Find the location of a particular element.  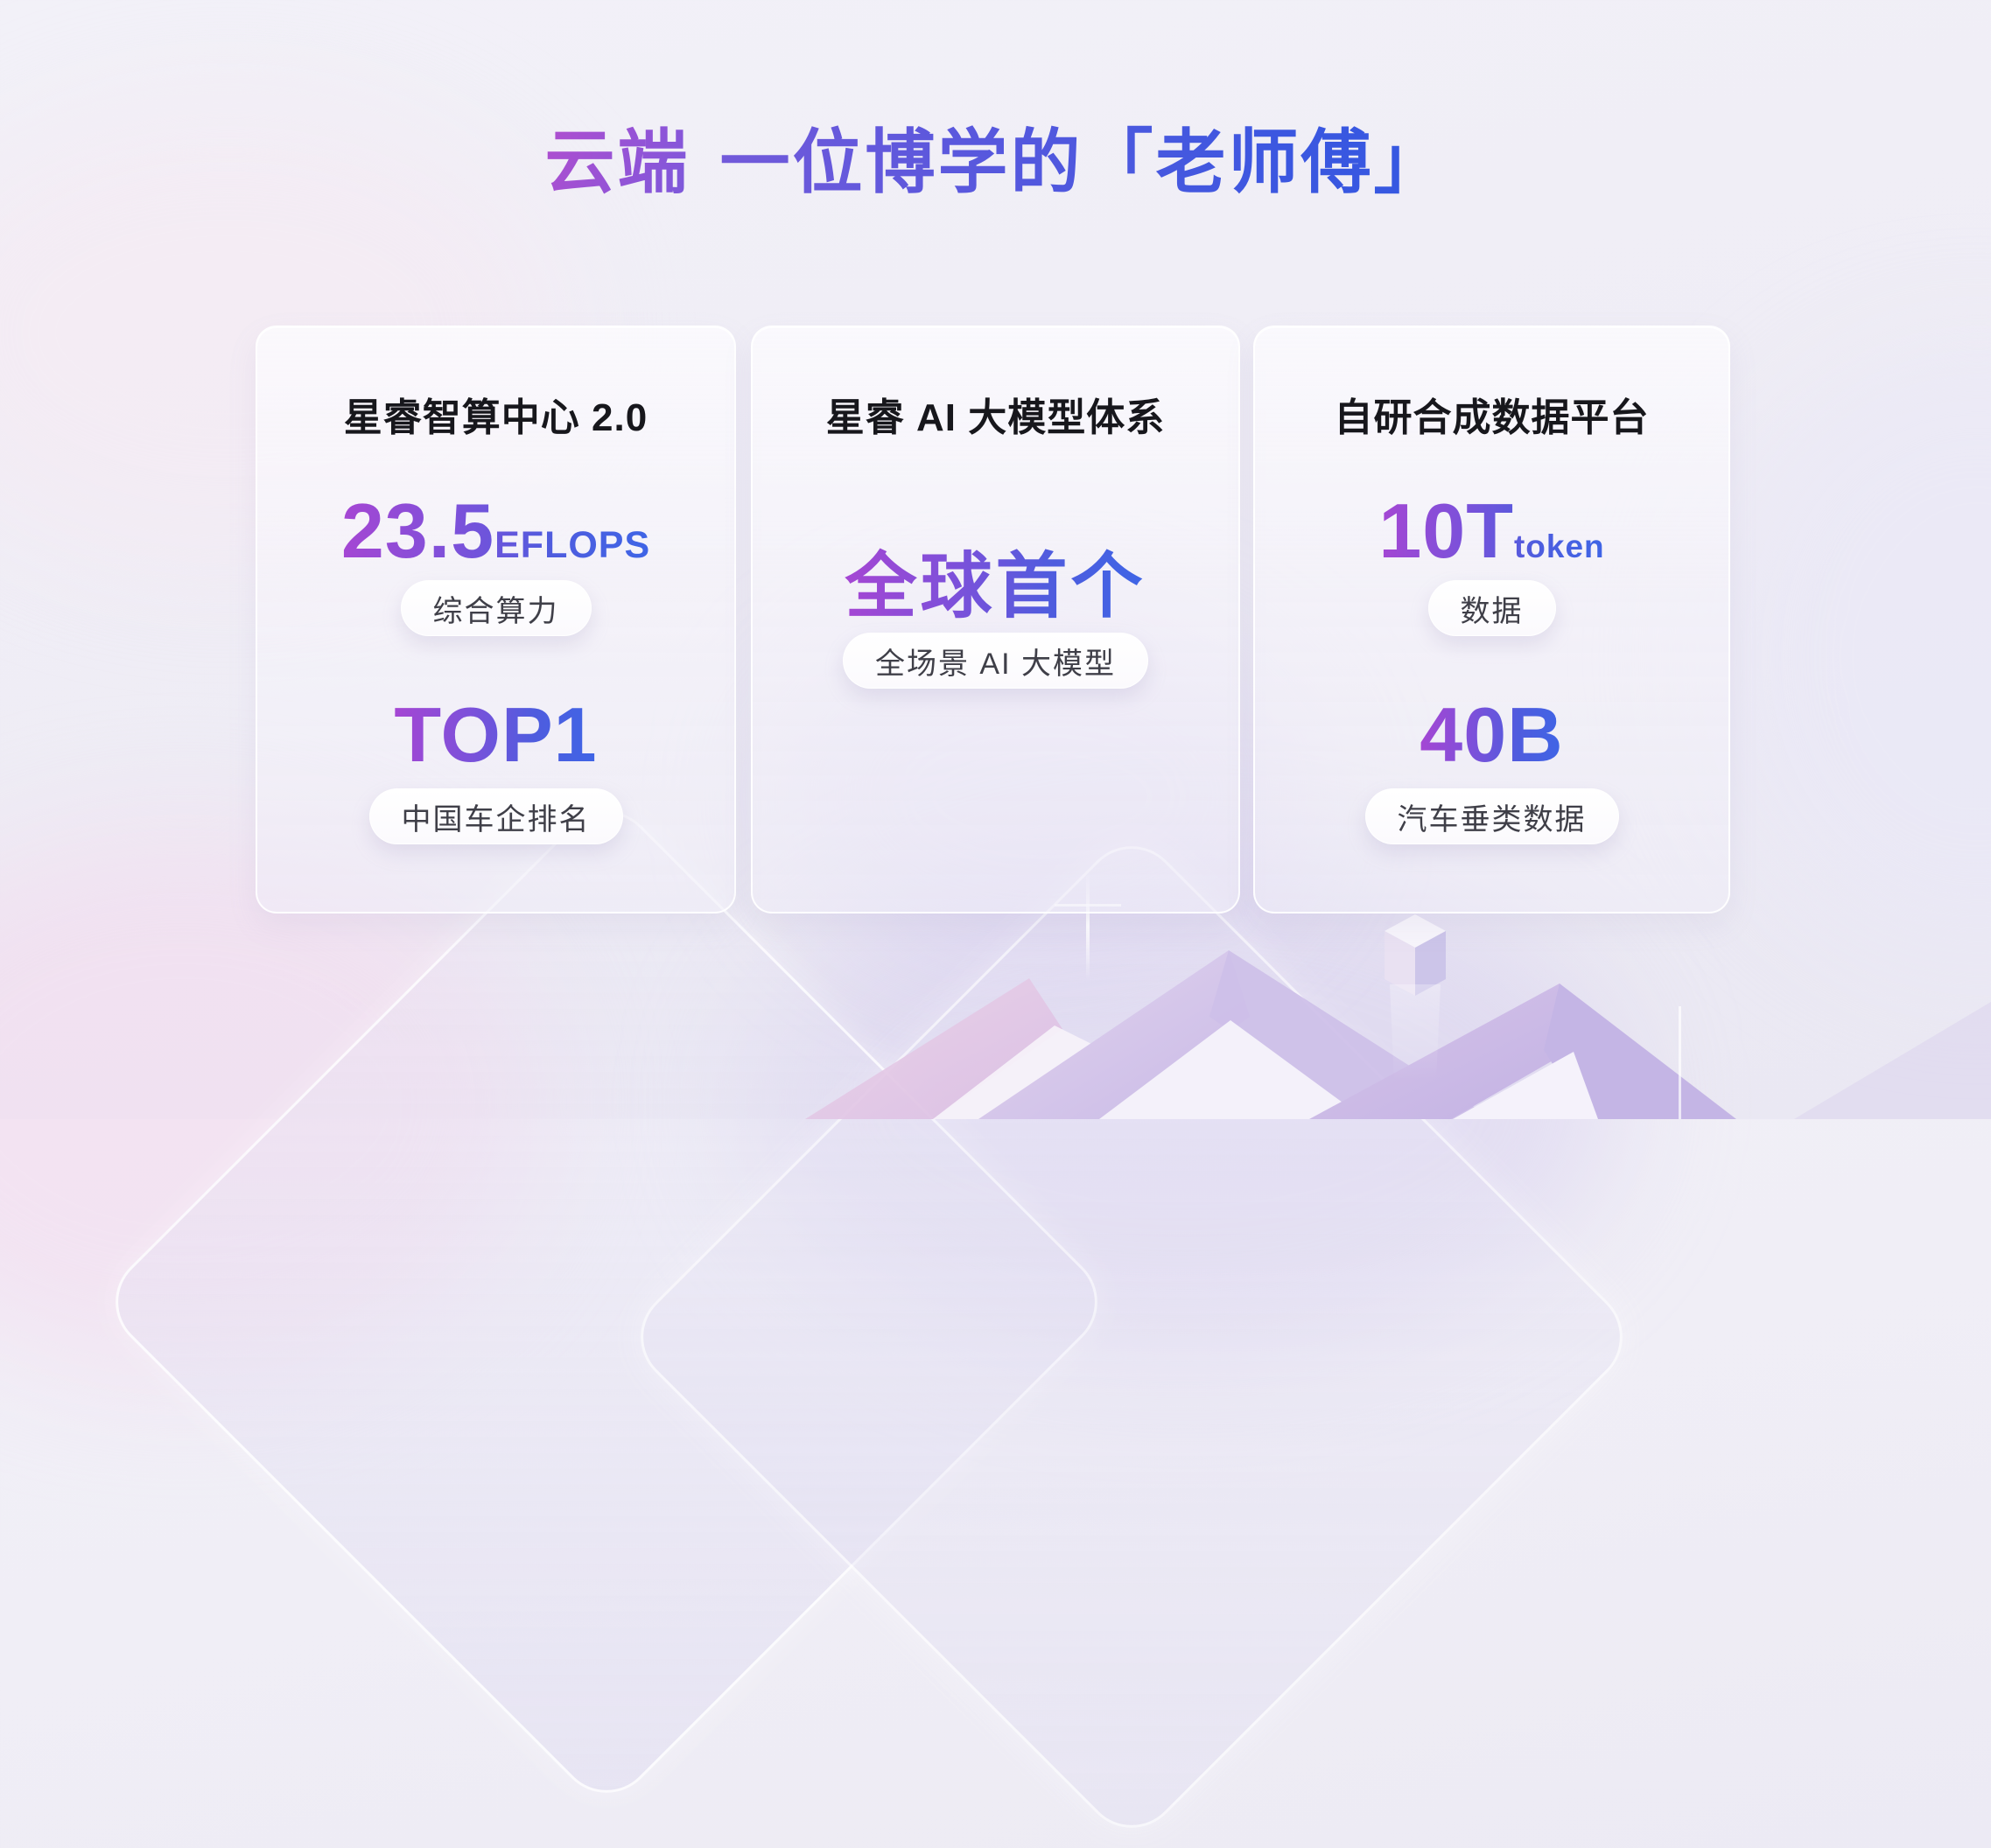

stat-card-synthetic-data: 自研合成数据平台 10T token 数据 40B 汽车垂类数据 is located at coordinates (1491, 620).